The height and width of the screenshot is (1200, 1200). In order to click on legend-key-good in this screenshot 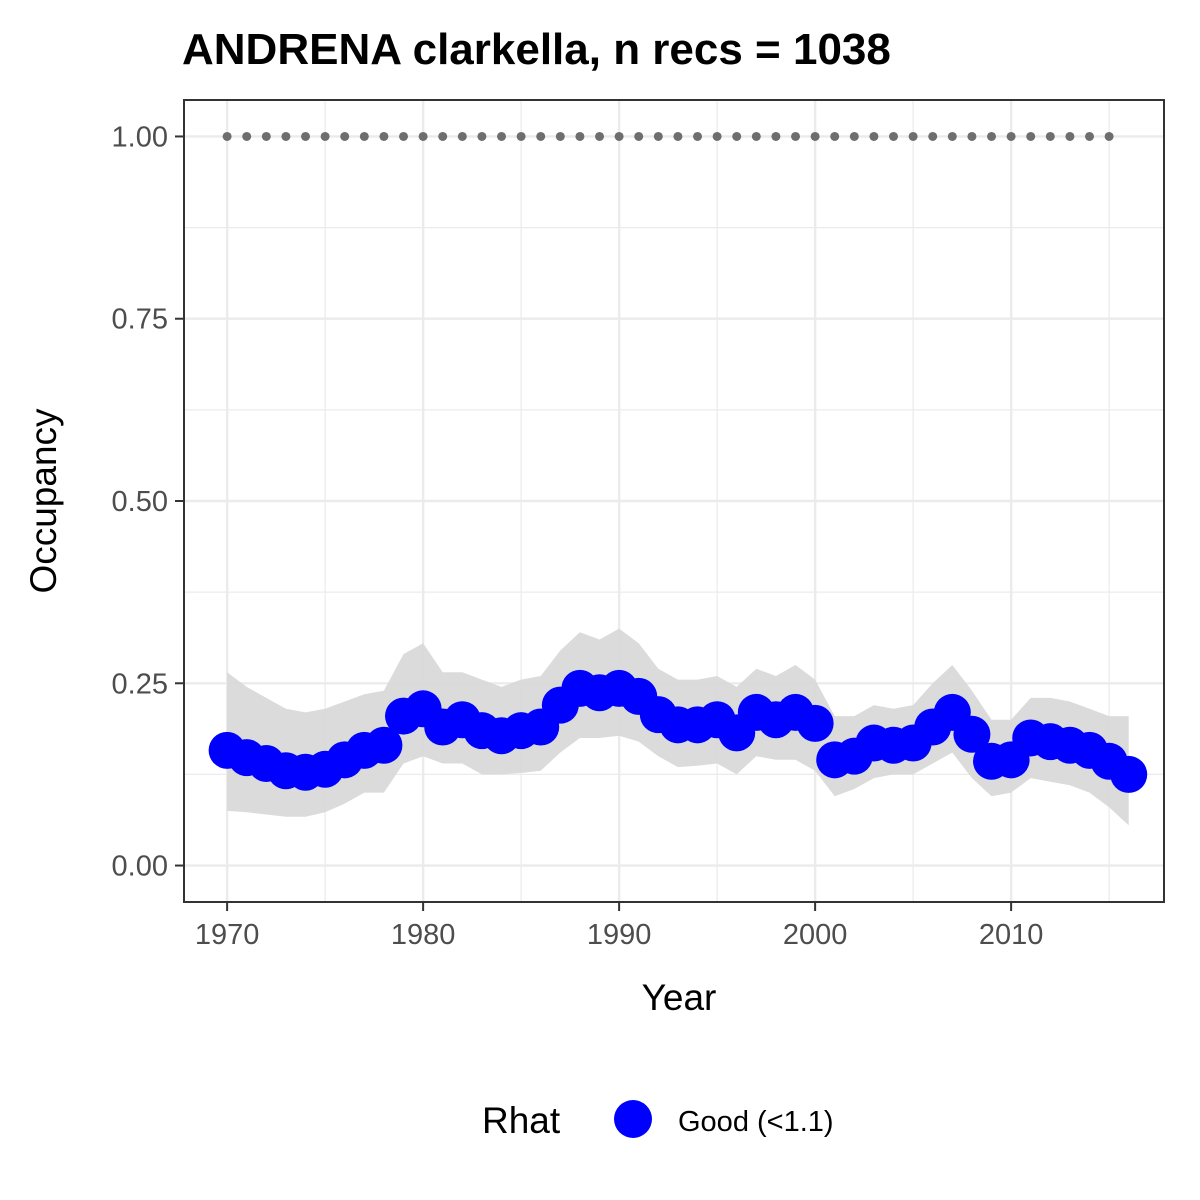, I will do `click(633, 1119)`.